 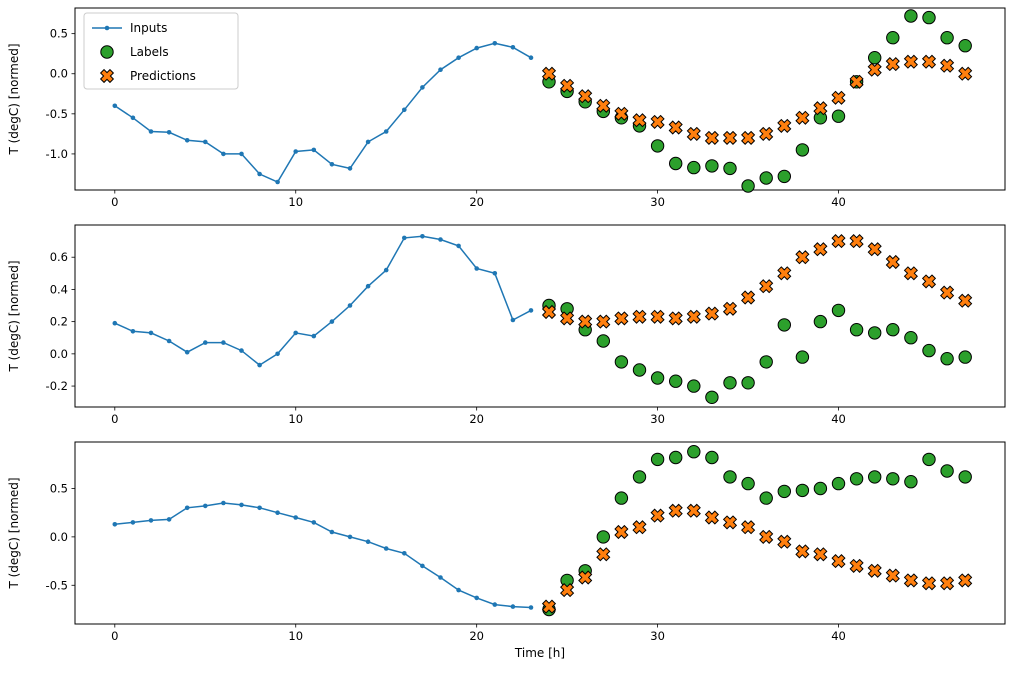 I want to click on legend-label: Inputs, so click(x=148, y=28).